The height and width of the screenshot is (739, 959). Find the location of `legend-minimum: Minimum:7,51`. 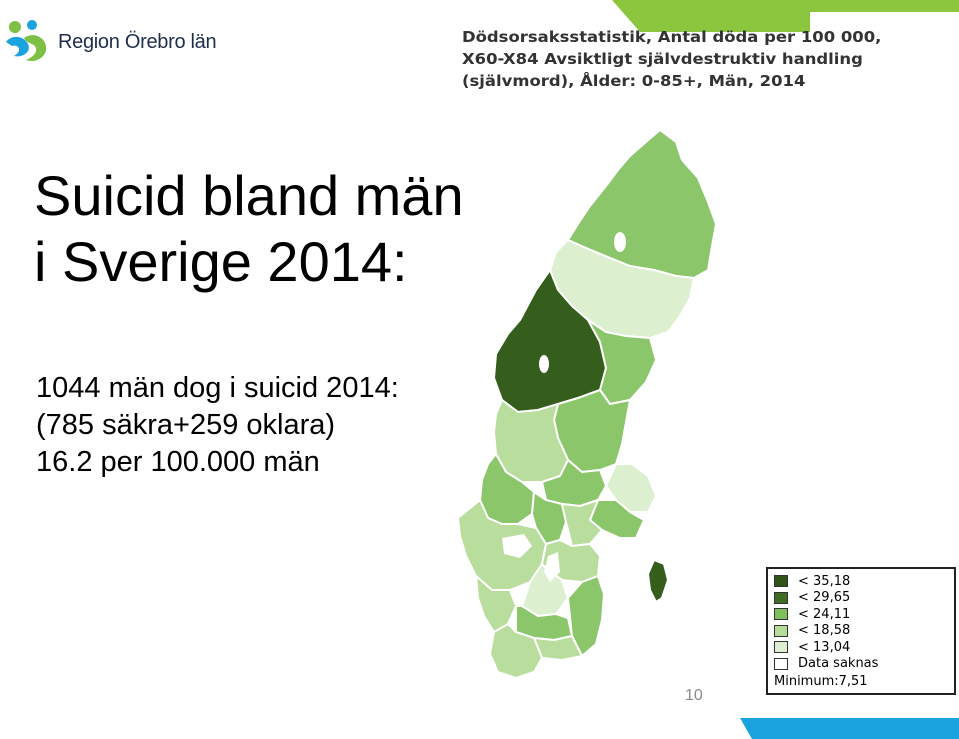

legend-minimum: Minimum:7,51 is located at coordinates (821, 681).